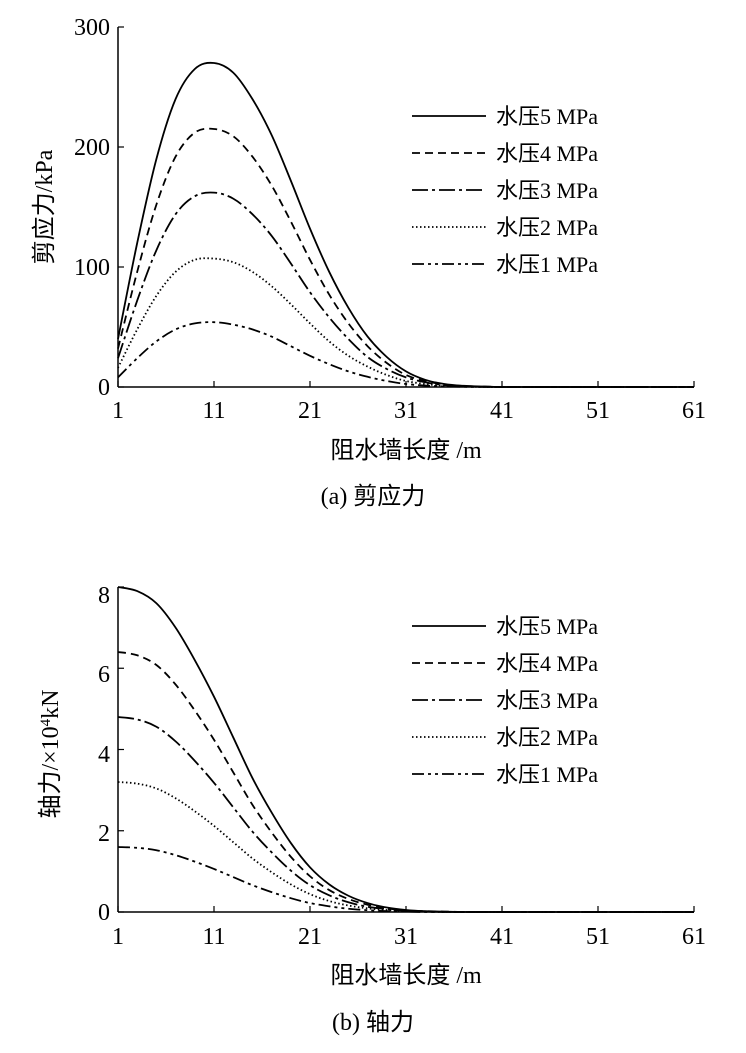 The width and height of the screenshot is (746, 1053). What do you see at coordinates (373, 496) in the screenshot?
I see `chart-a-caption: (a) 剪应力` at bounding box center [373, 496].